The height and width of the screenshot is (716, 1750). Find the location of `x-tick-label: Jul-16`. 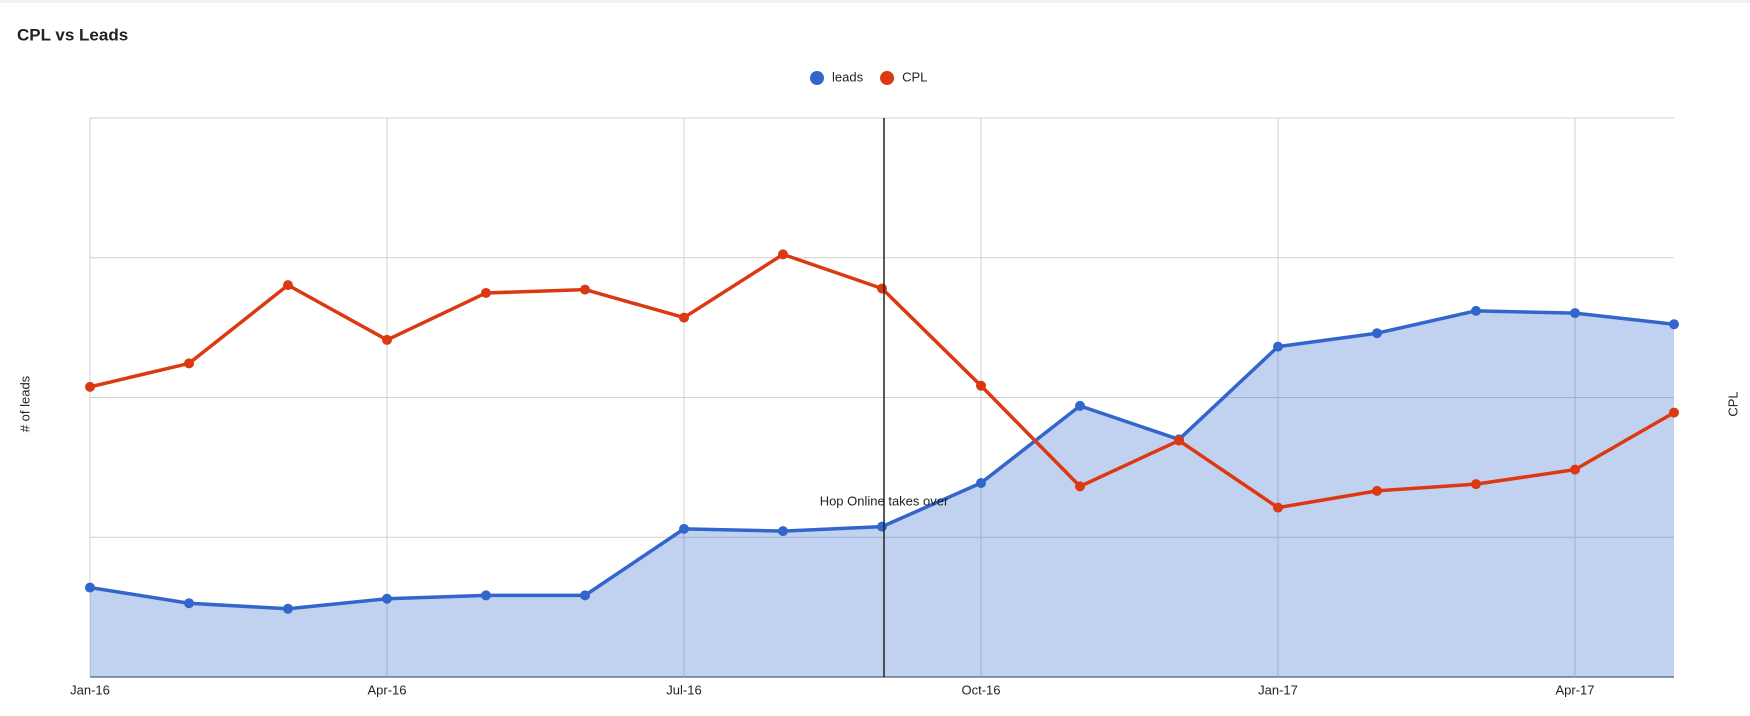

x-tick-label: Jul-16 is located at coordinates (683, 689).